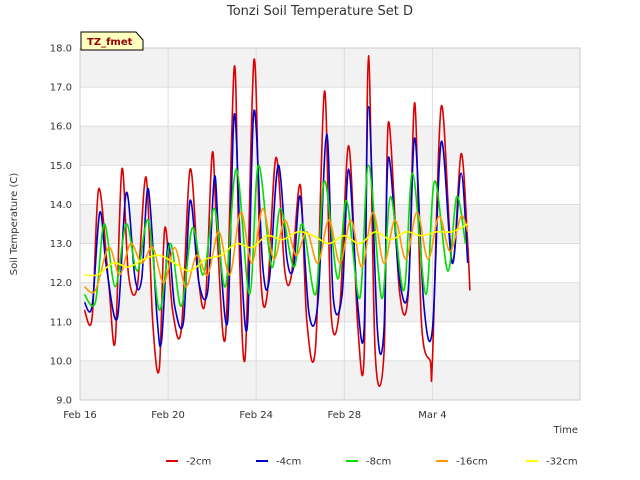  I want to click on annotation-tag-text: TZ_fmet, so click(110, 42).